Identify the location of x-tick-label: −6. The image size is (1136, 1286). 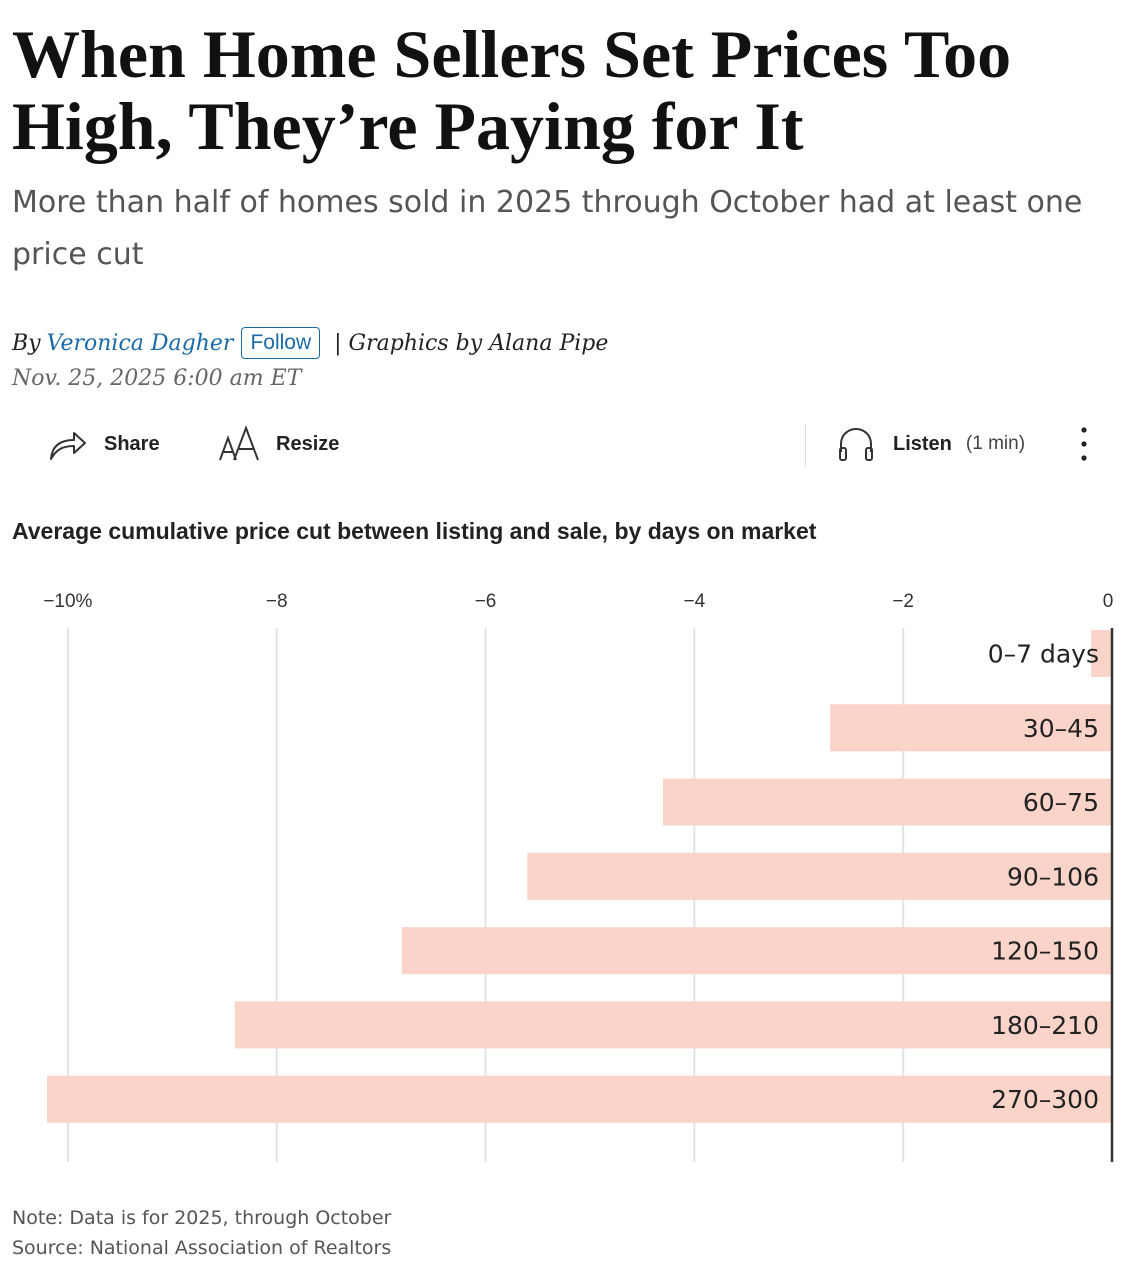
(486, 601).